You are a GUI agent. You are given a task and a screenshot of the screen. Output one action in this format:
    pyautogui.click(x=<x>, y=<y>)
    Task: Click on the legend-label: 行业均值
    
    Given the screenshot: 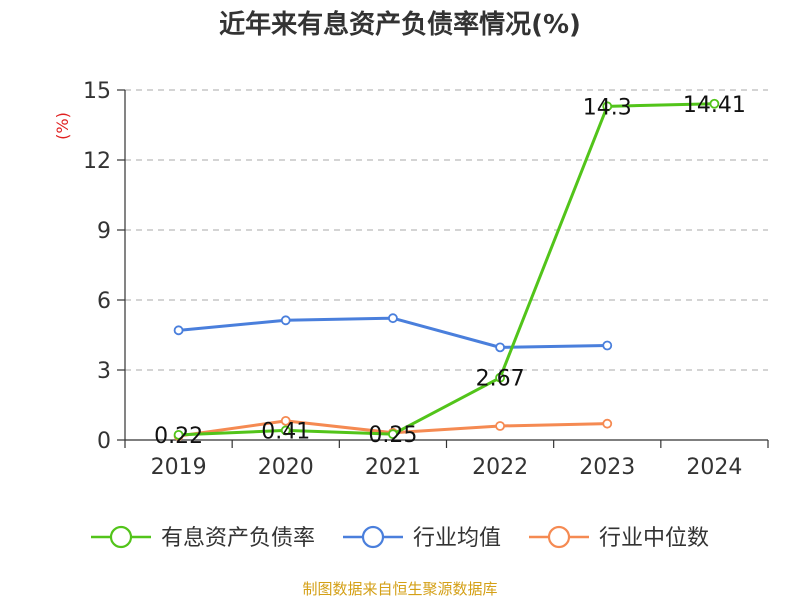 What is the action you would take?
    pyautogui.click(x=457, y=538)
    